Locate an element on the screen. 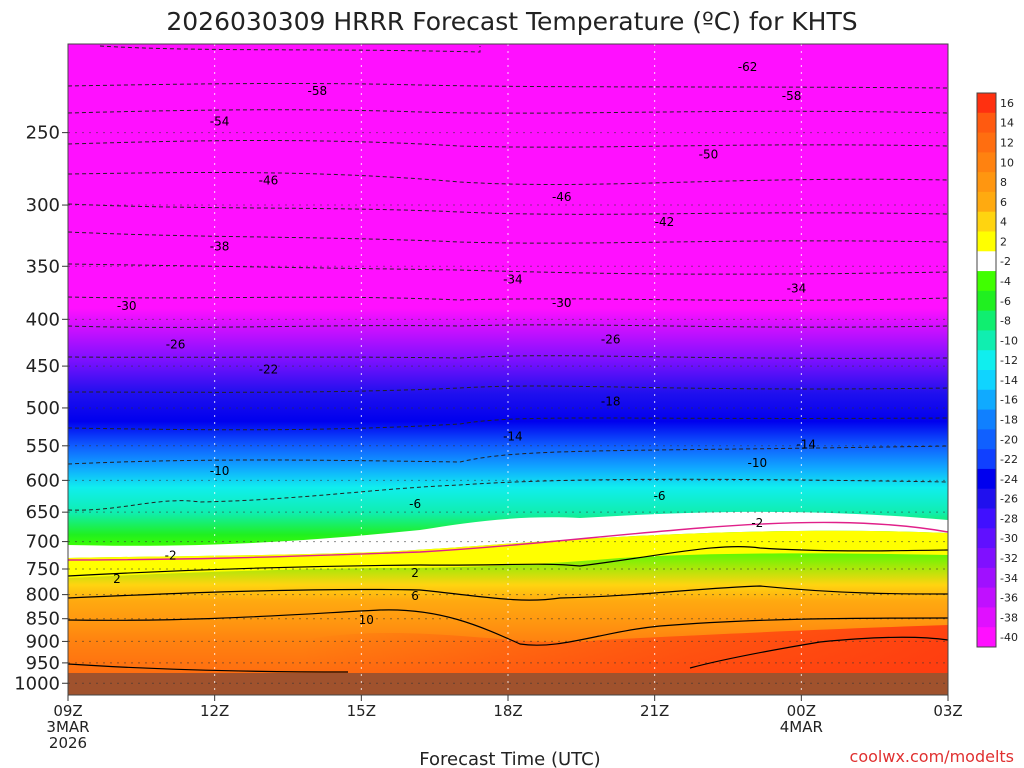 The image size is (1024, 768). colorbar-label: -8 is located at coordinates (1005, 321).